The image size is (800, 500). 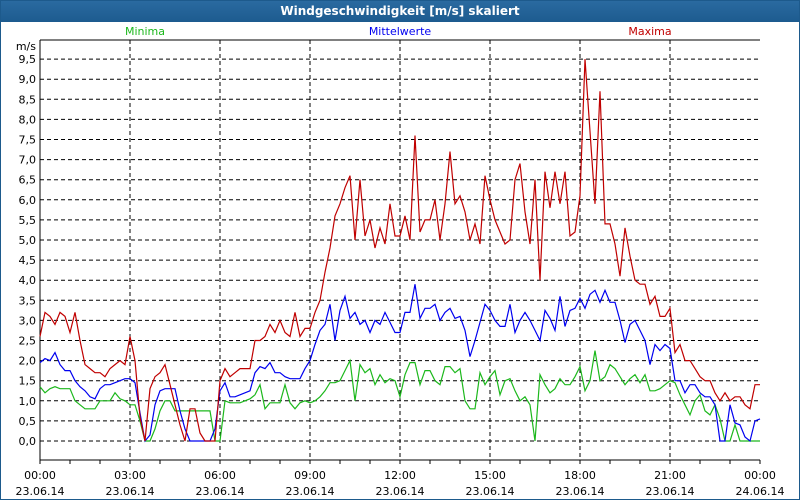 What do you see at coordinates (26, 46) in the screenshot?
I see `y-axis-unit-label: m/s` at bounding box center [26, 46].